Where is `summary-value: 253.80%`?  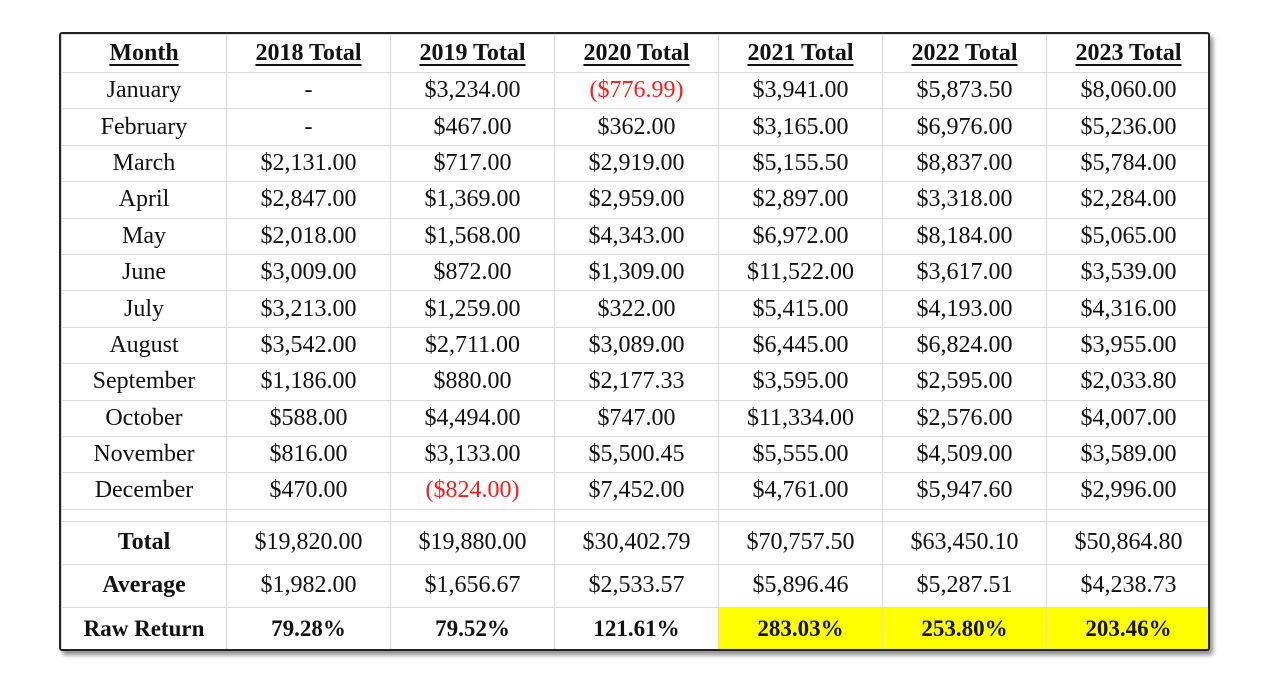
summary-value: 253.80% is located at coordinates (964, 627).